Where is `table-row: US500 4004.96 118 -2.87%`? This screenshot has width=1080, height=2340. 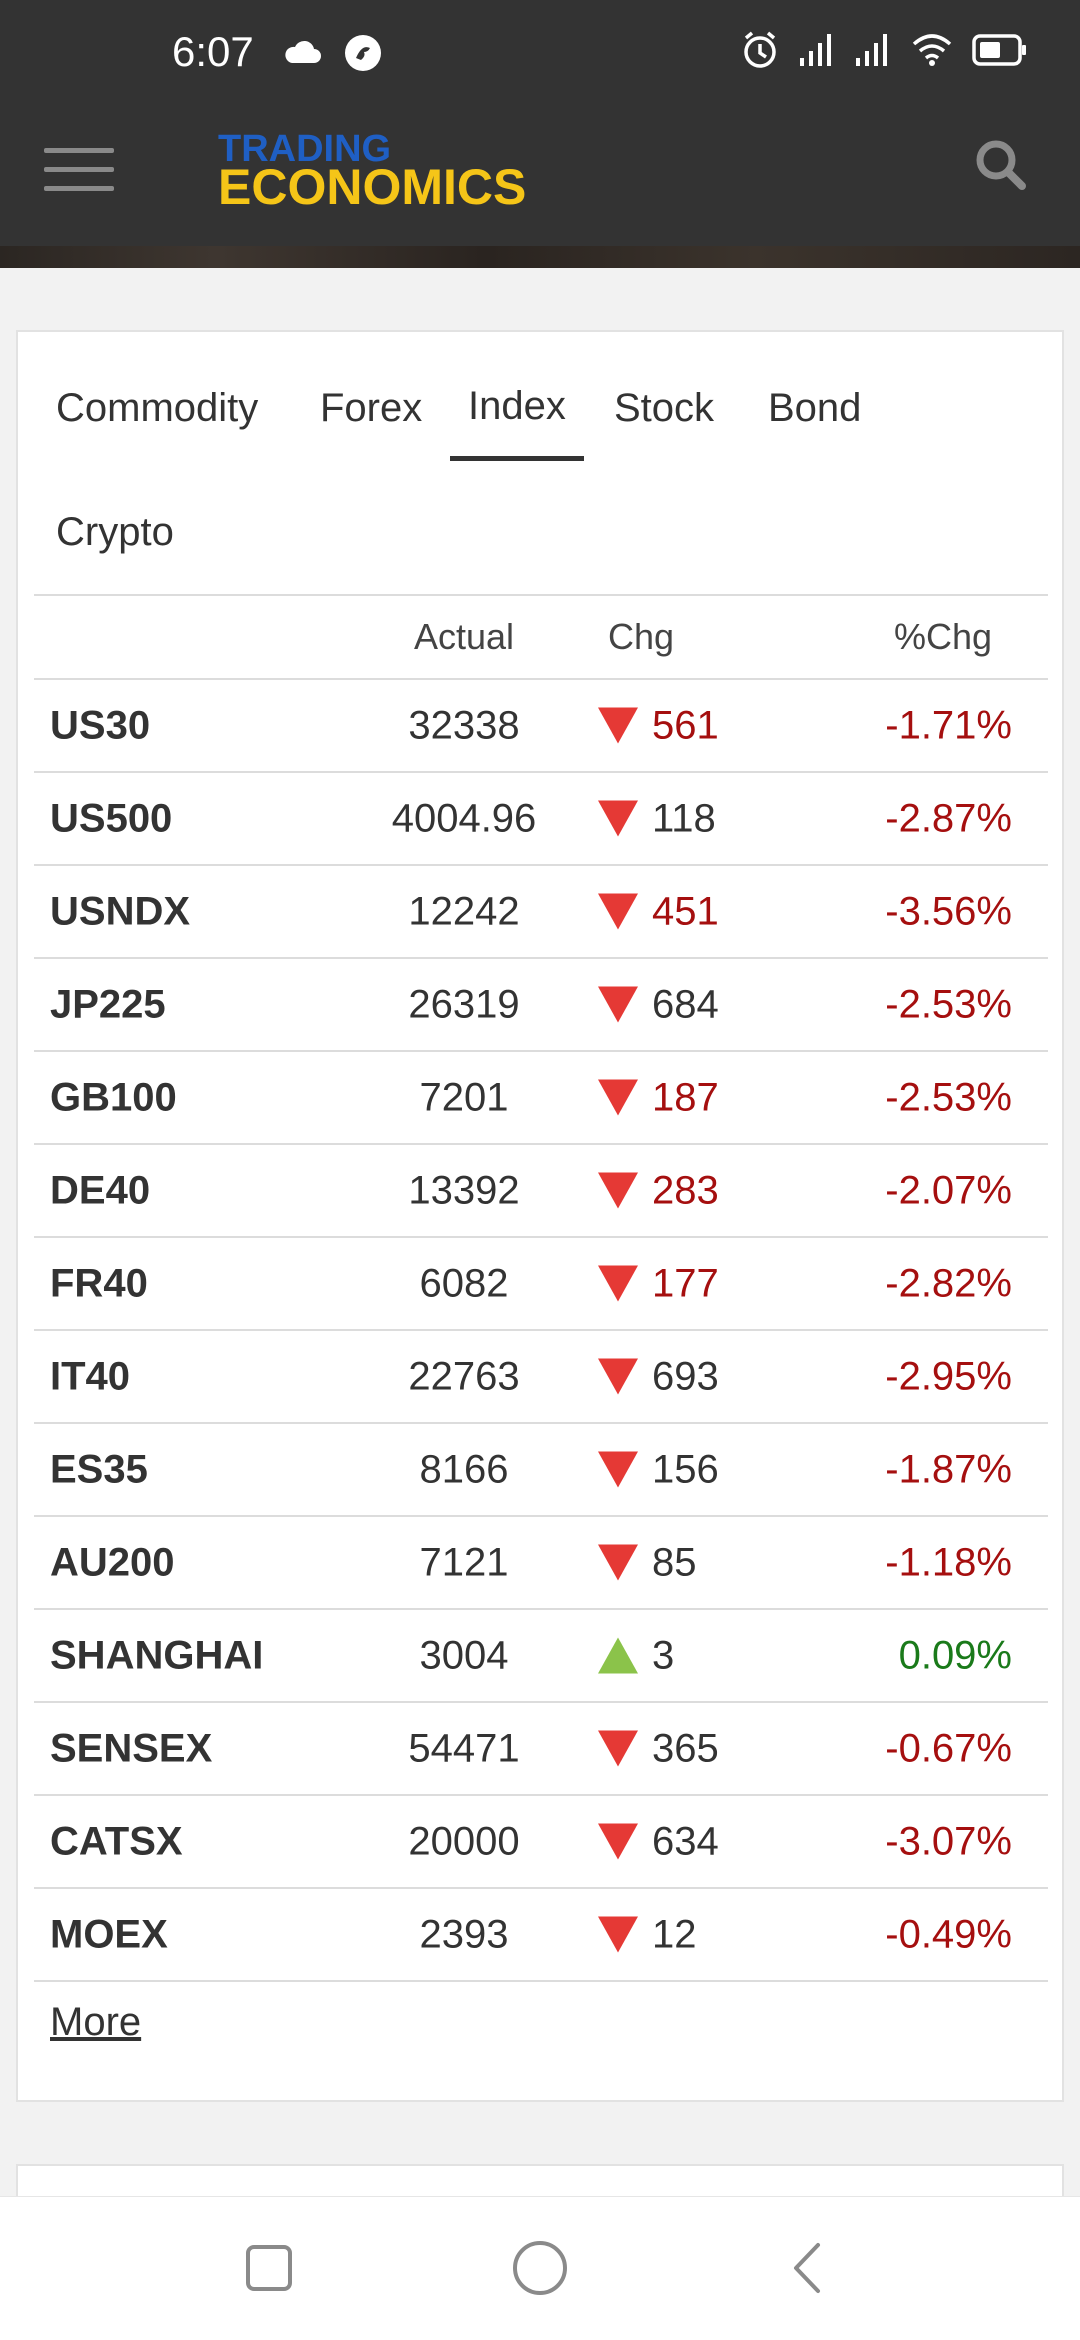
table-row: US500 4004.96 118 -2.87% is located at coordinates (541, 819).